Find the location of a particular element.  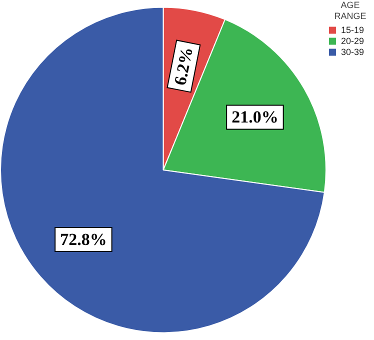

data-label: 6.2% is located at coordinates (183, 66).